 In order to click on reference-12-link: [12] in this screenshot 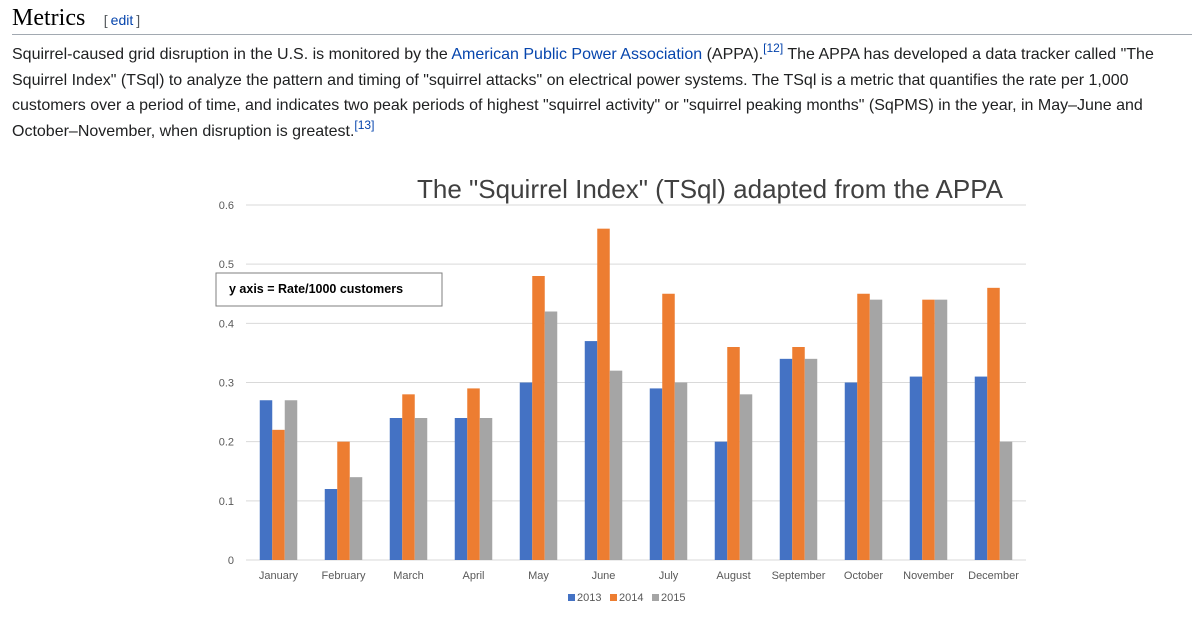, I will do `click(773, 48)`.